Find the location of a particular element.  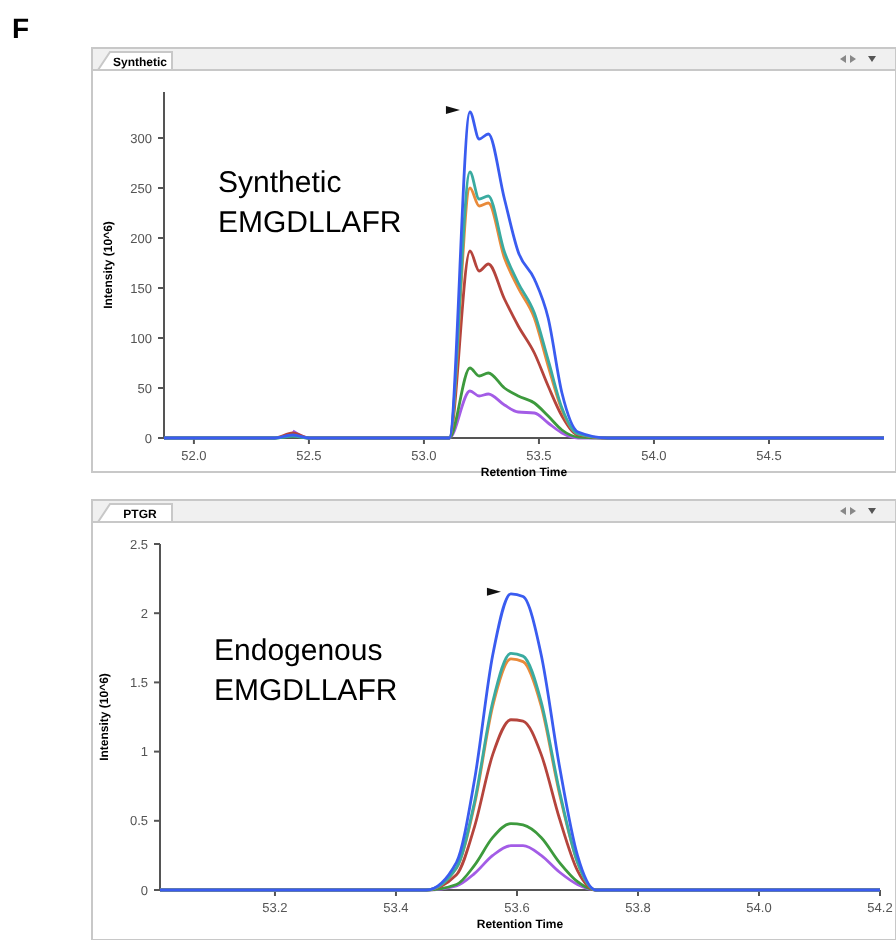

annotation: Endogenous is located at coordinates (298, 651).